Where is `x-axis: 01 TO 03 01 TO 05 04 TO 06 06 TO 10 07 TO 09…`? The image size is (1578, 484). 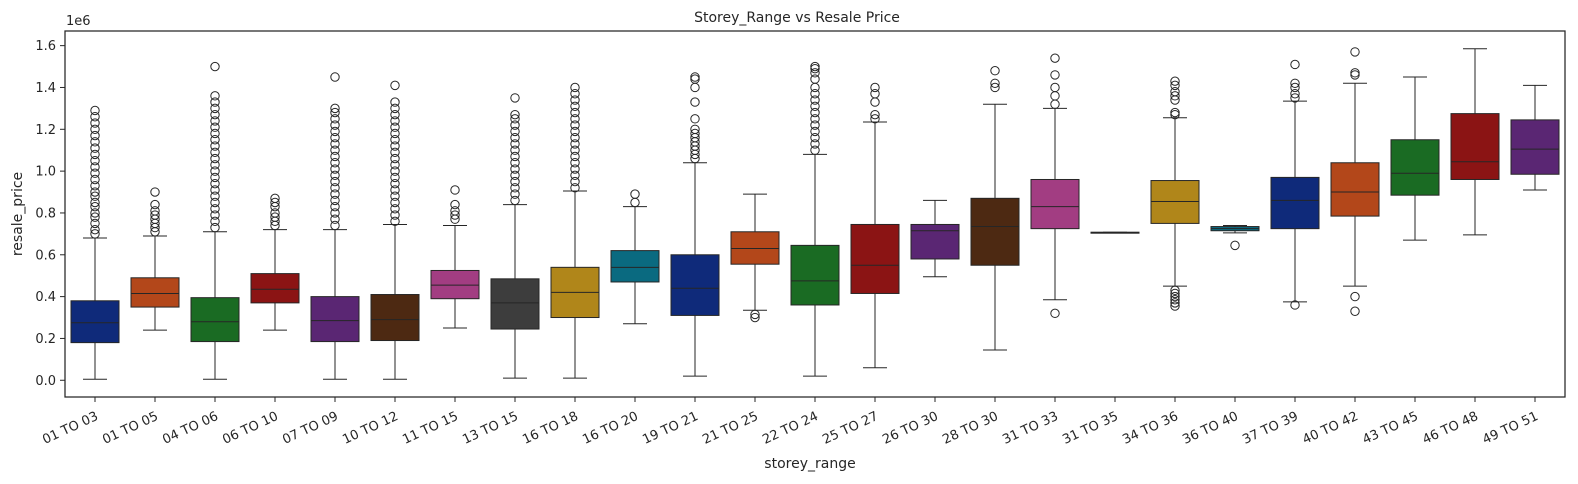
x-axis: 01 TO 03 01 TO 05 04 TO 06 06 TO 10 07 TO 09… is located at coordinates (790, 422).